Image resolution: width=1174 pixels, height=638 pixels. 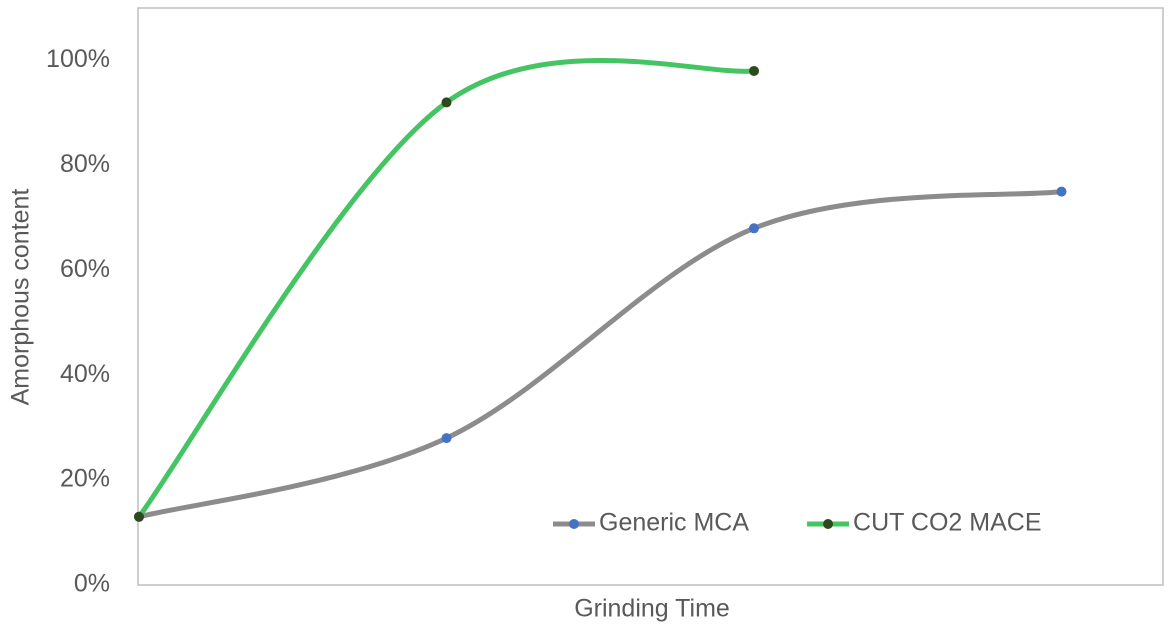 I want to click on y-tick-label: 0%, so click(x=92, y=584).